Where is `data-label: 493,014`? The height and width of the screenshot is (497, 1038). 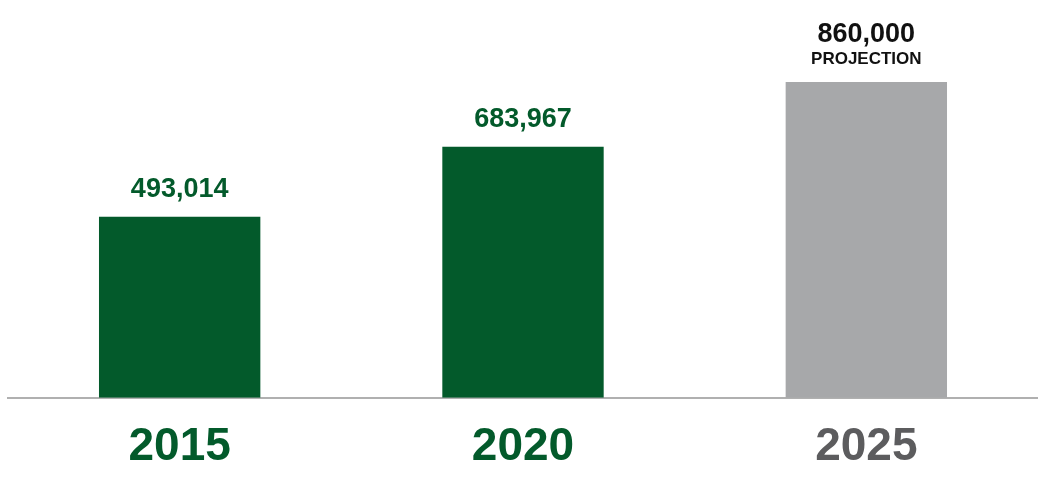 data-label: 493,014 is located at coordinates (179, 187).